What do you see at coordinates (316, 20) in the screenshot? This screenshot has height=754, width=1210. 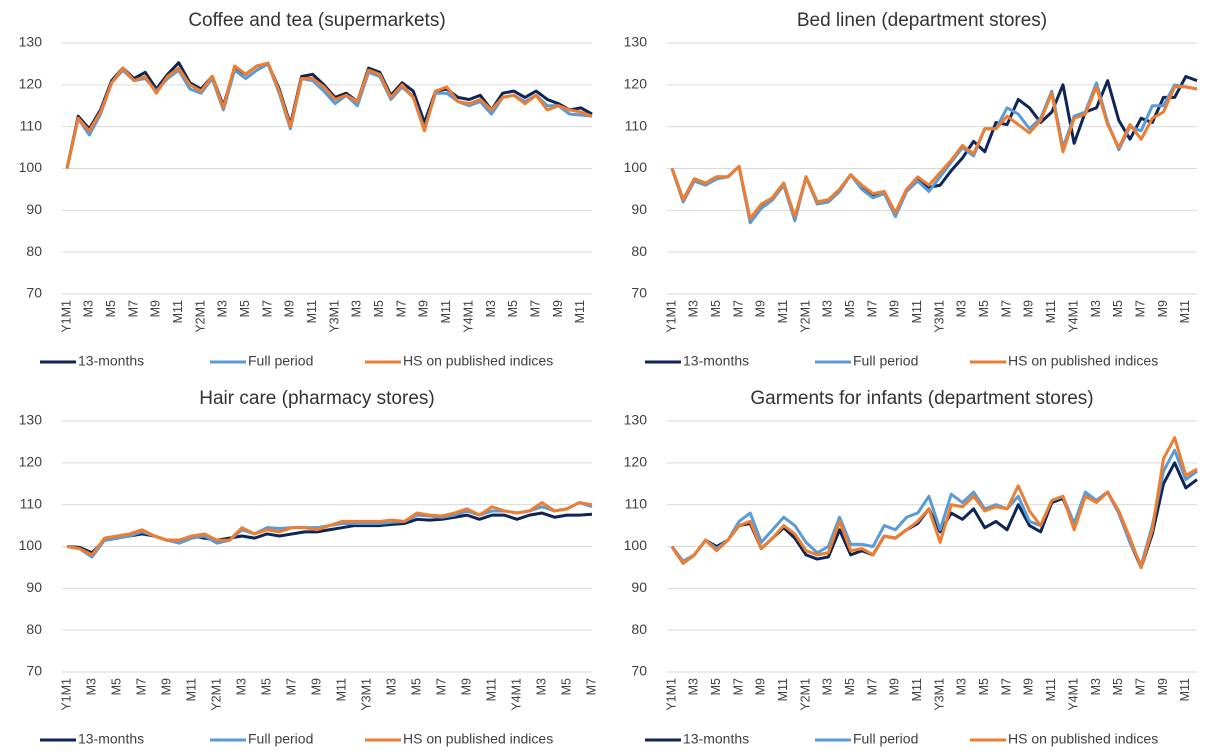 I see `chart-title: Coffee and tea (supermarkets)` at bounding box center [316, 20].